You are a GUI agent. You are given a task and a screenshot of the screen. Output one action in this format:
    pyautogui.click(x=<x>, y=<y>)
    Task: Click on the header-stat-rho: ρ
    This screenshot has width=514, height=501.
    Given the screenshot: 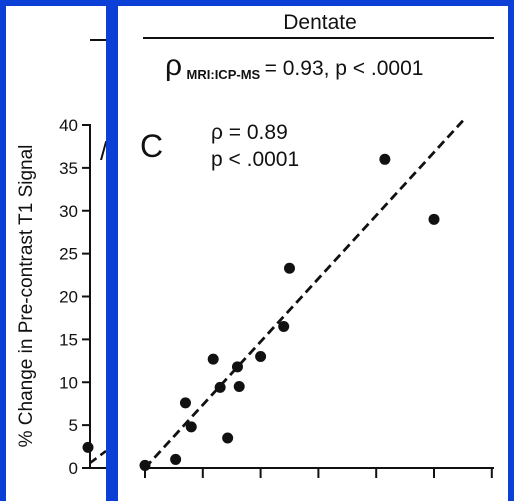 What is the action you would take?
    pyautogui.click(x=173, y=65)
    